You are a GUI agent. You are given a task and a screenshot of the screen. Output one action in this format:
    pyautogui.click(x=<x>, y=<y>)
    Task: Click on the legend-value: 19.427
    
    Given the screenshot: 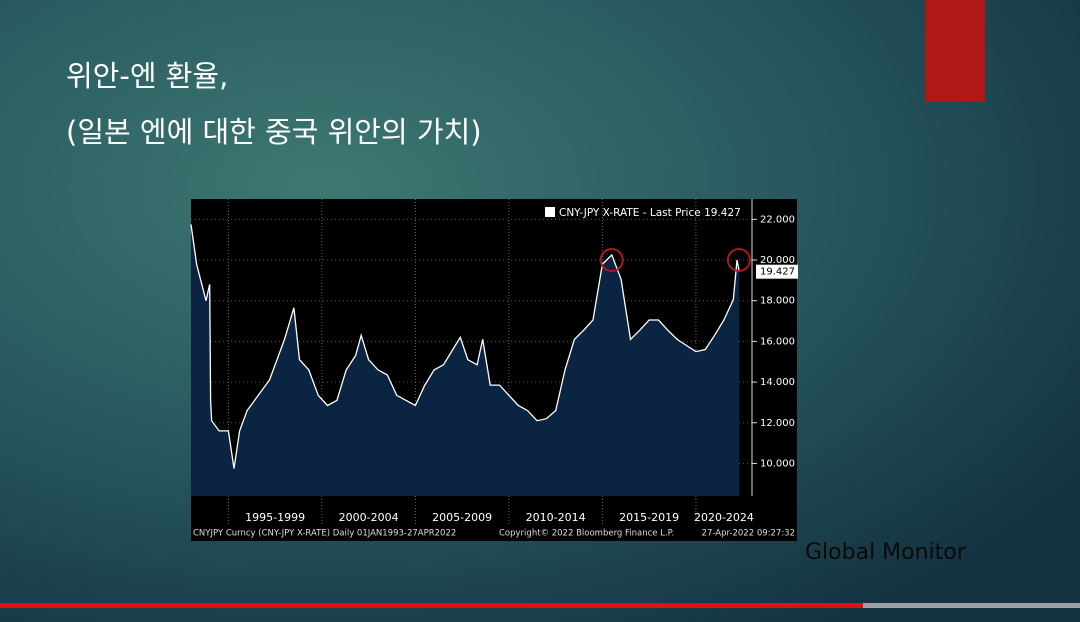 What is the action you would take?
    pyautogui.click(x=722, y=213)
    